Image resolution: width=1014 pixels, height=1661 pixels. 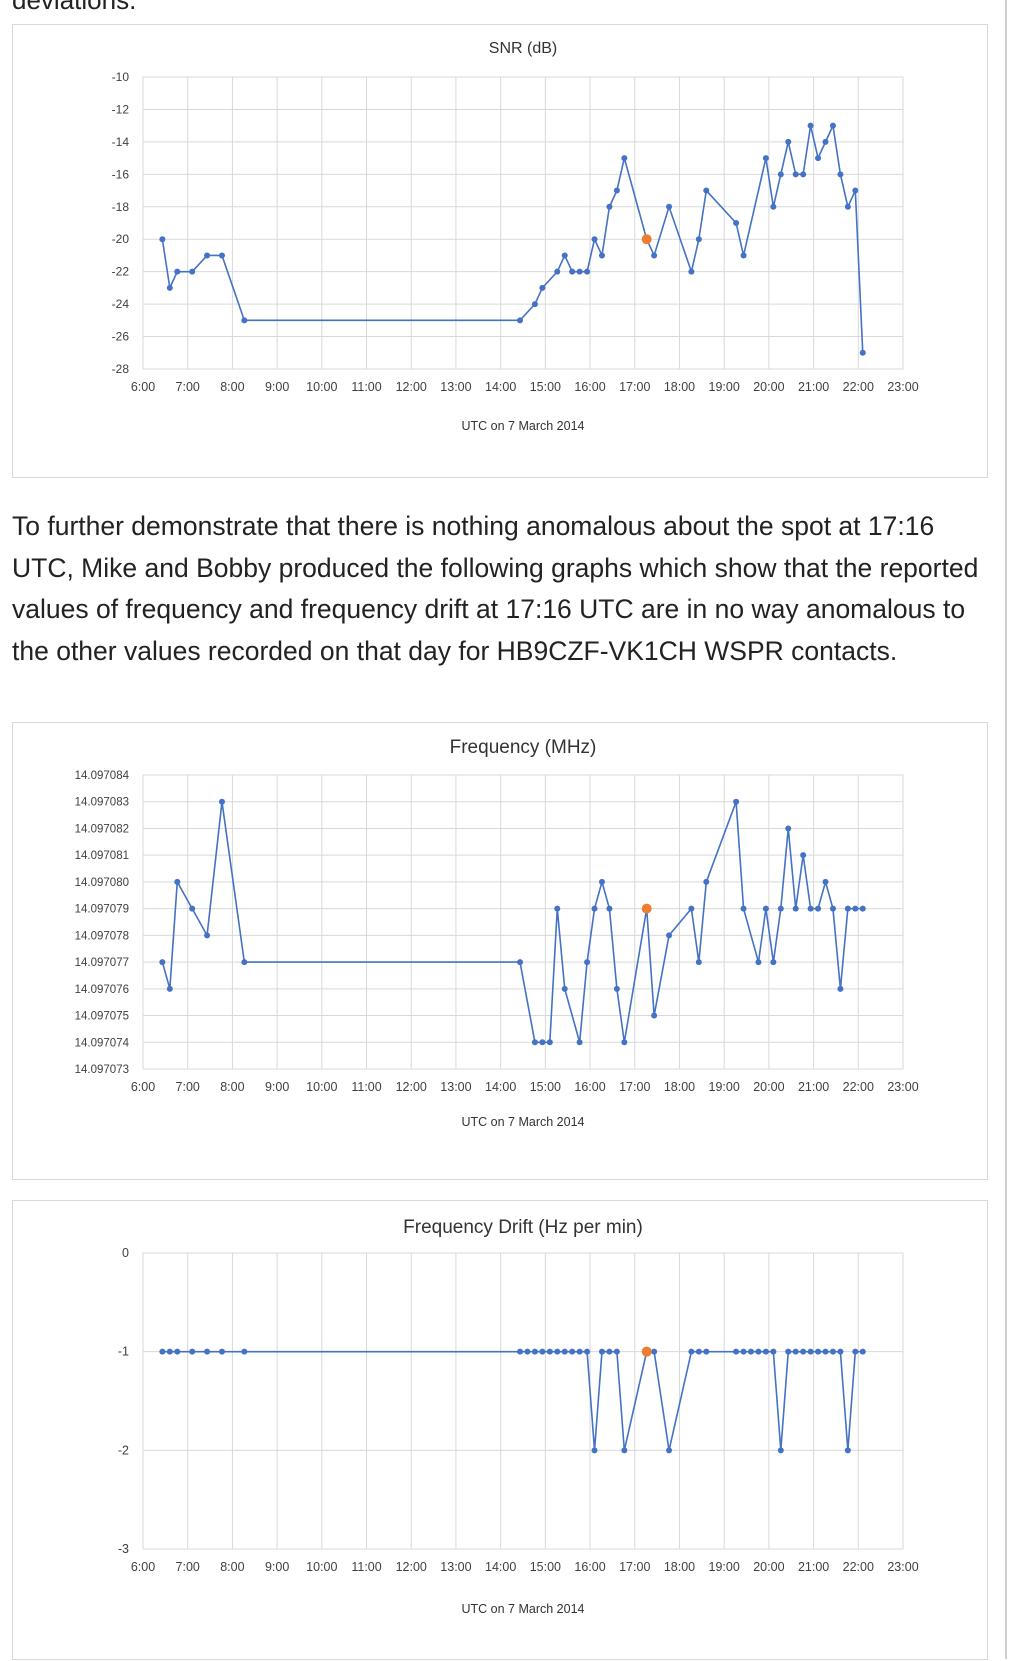 I want to click on x-tick-label: 9:00, so click(x=277, y=1567).